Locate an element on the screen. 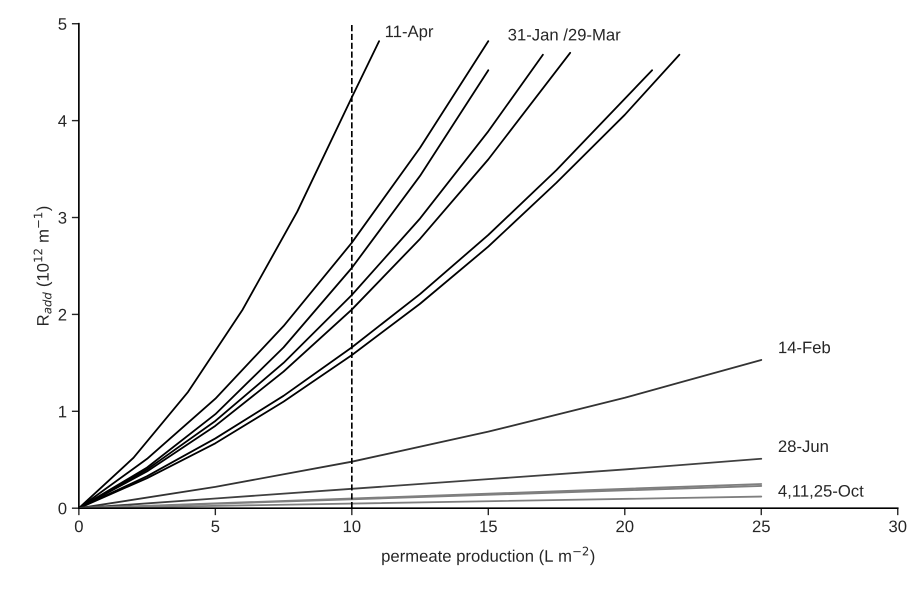 The image size is (917, 593). y-tick-label: 0 is located at coordinates (62, 508).